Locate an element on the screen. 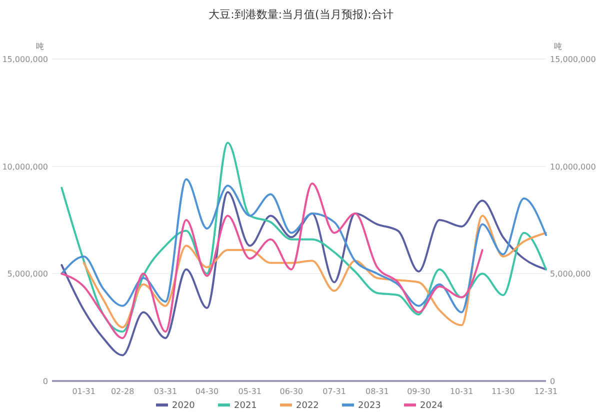 The width and height of the screenshot is (602, 416). chart-title: 大豆:到港数量:当月值(当月预报):合计 is located at coordinates (301, 14).